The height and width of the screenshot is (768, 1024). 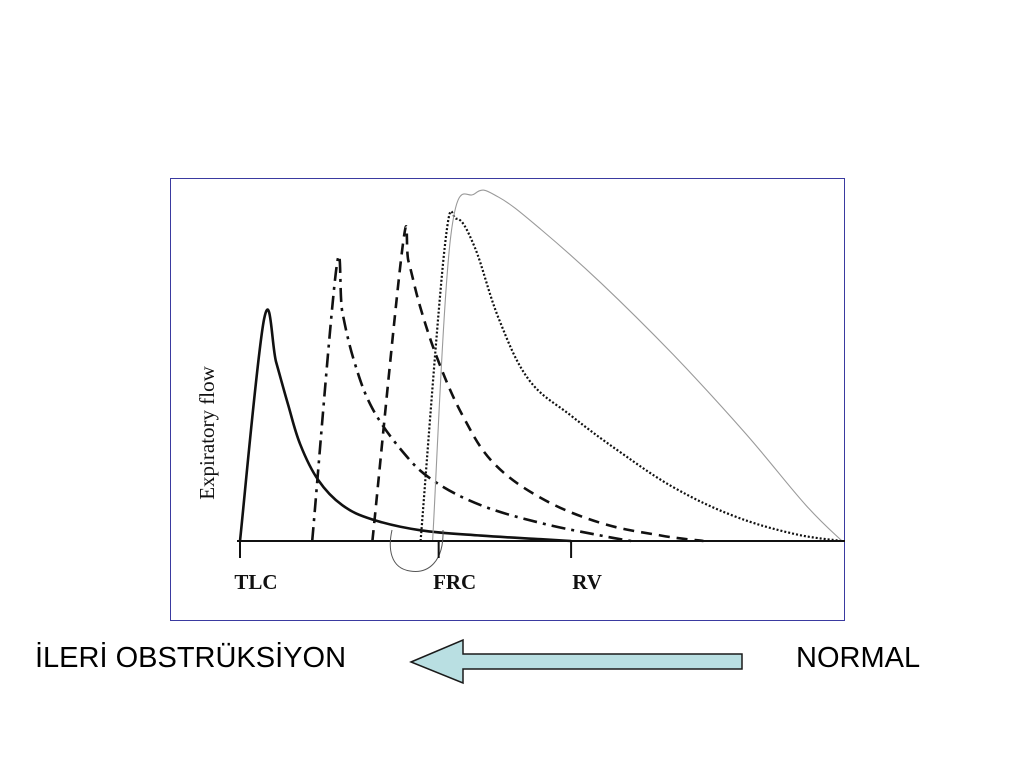 I want to click on x-tick-label-tlc: TLC, so click(x=255, y=582).